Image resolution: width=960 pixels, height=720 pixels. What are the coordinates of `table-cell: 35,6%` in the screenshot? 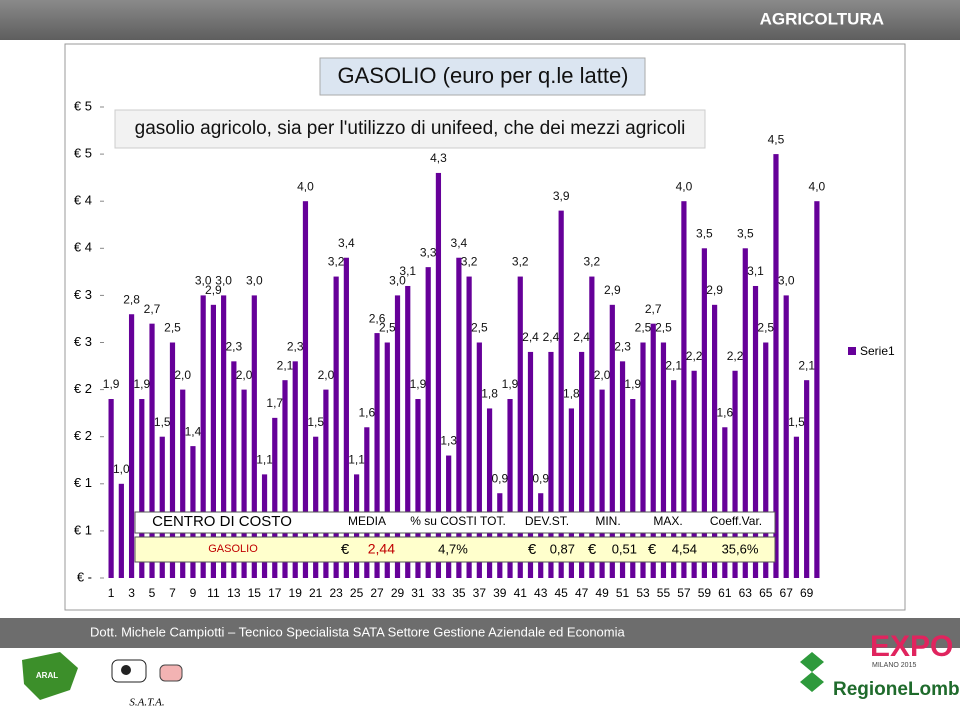 It's located at (740, 548).